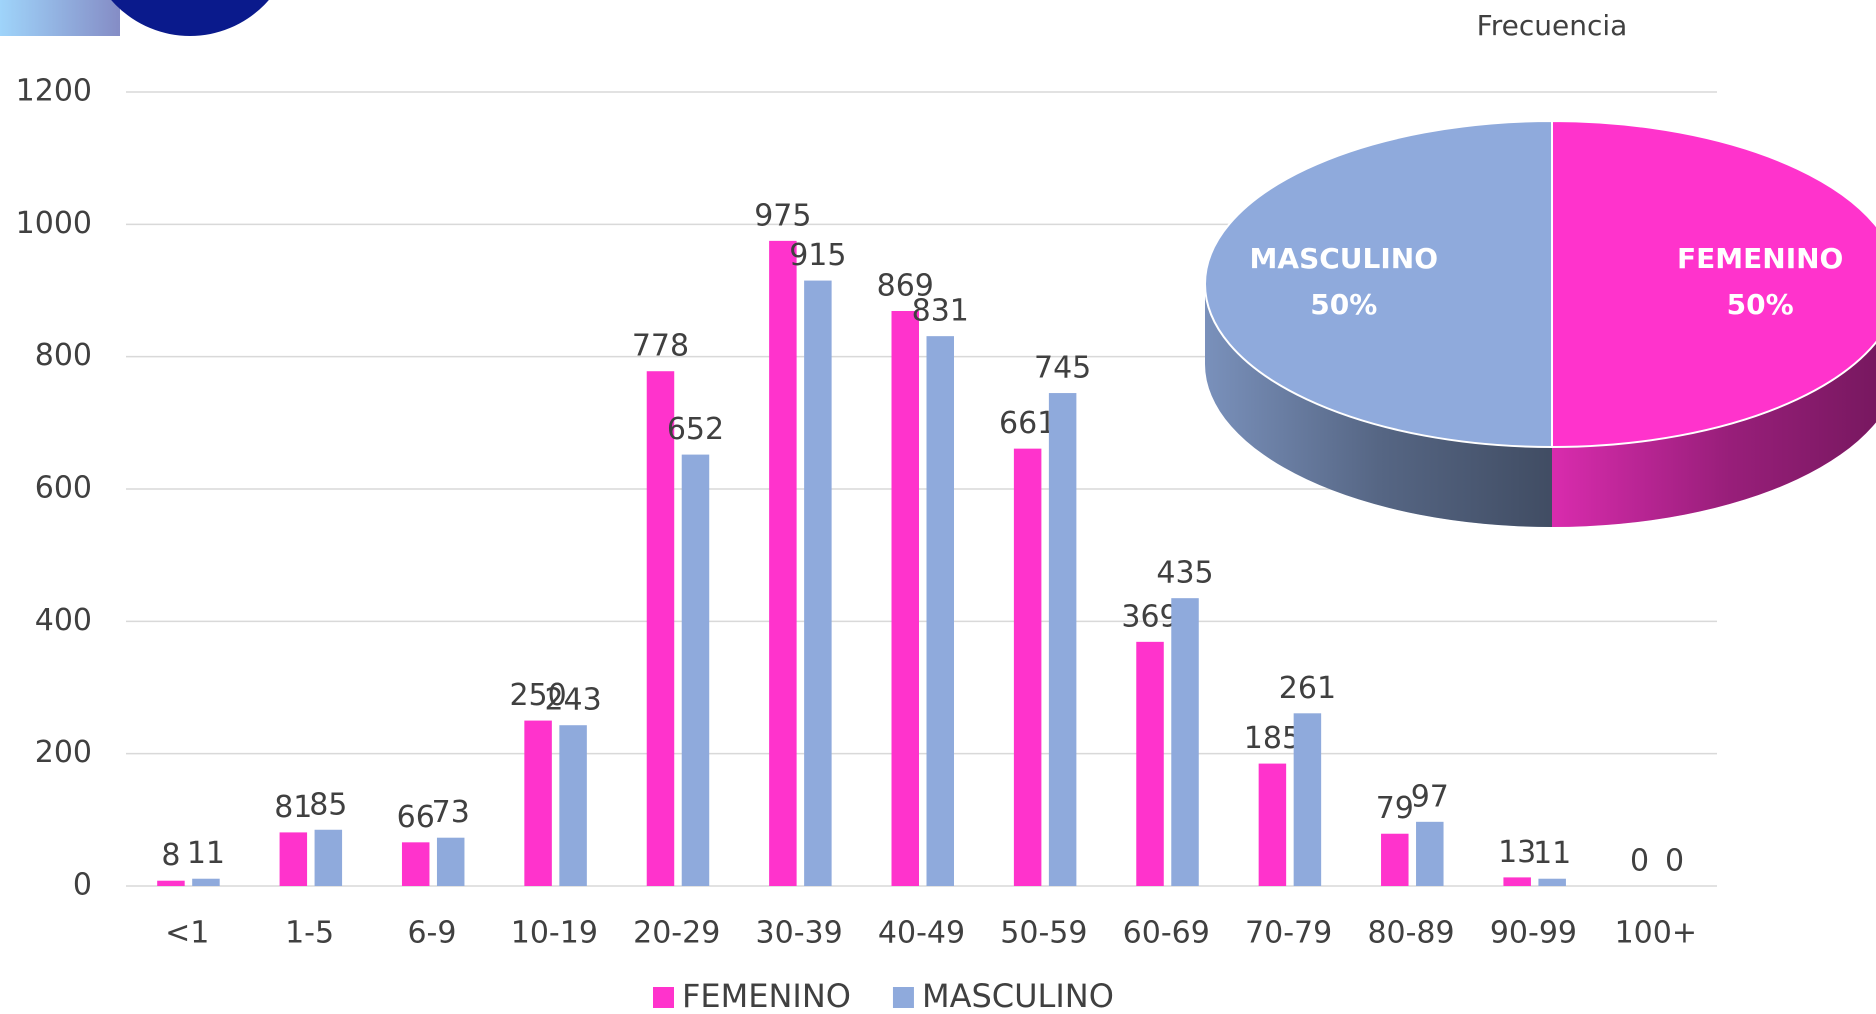  I want to click on data-label: 85, so click(328, 804).